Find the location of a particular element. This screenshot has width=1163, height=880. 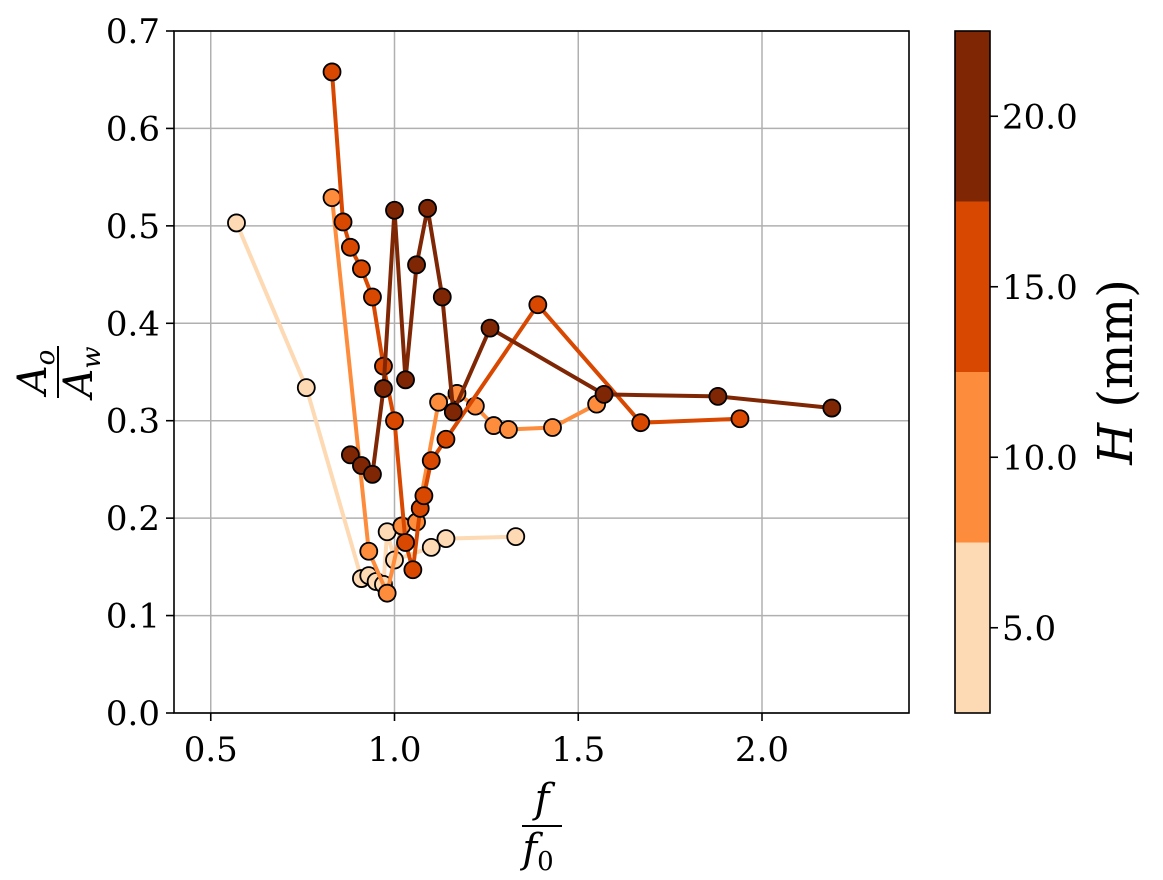

colorbar-frame is located at coordinates (972, 372).